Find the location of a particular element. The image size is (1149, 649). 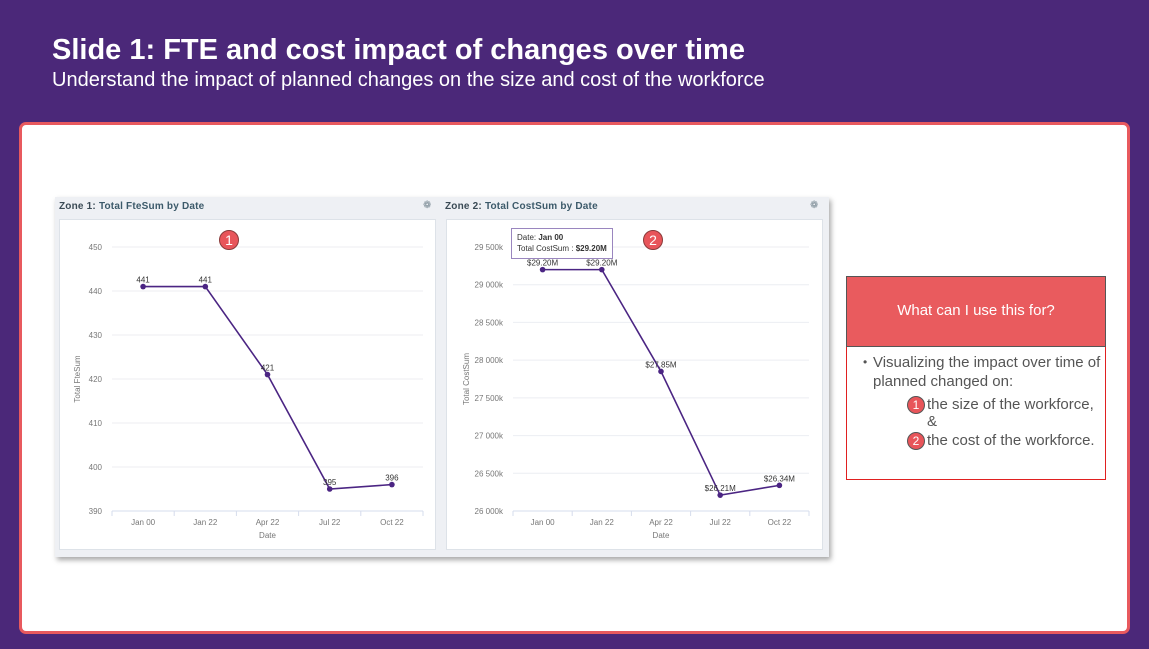

badge-1-icon: 1 is located at coordinates (916, 404).